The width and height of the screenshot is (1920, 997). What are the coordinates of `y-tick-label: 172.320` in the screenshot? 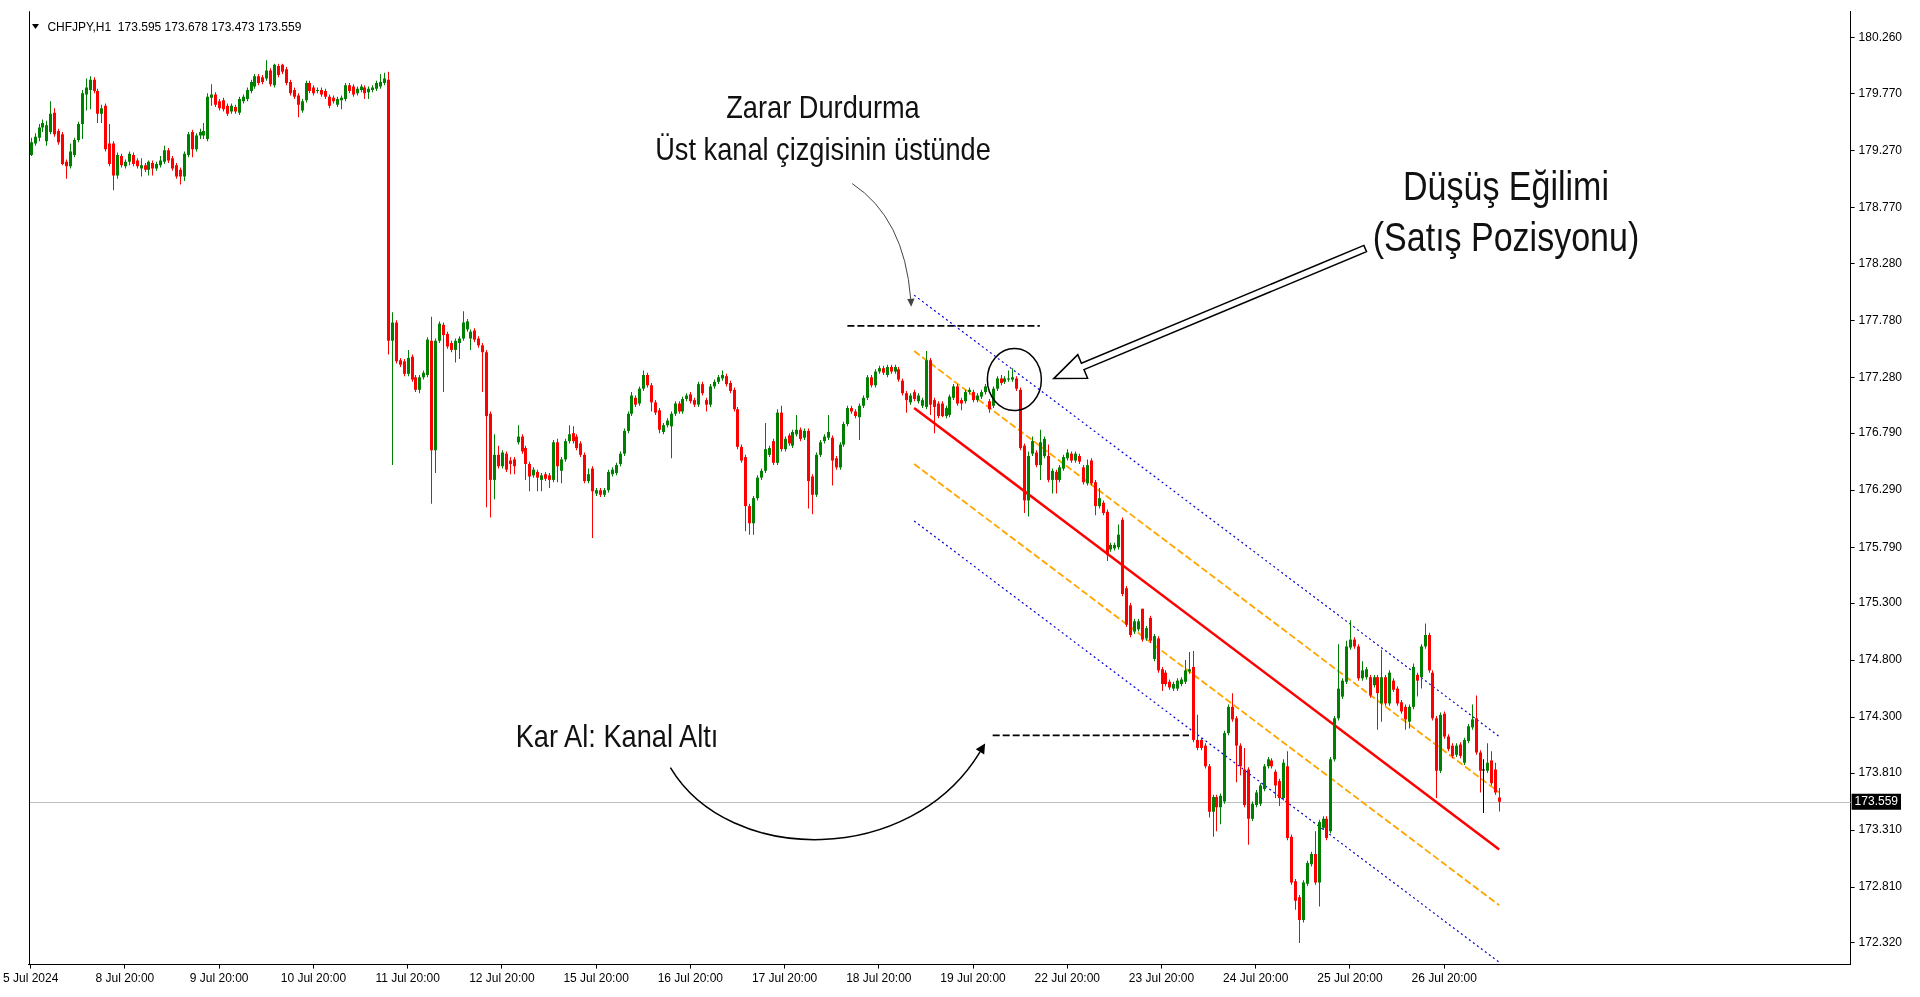 It's located at (1880, 942).